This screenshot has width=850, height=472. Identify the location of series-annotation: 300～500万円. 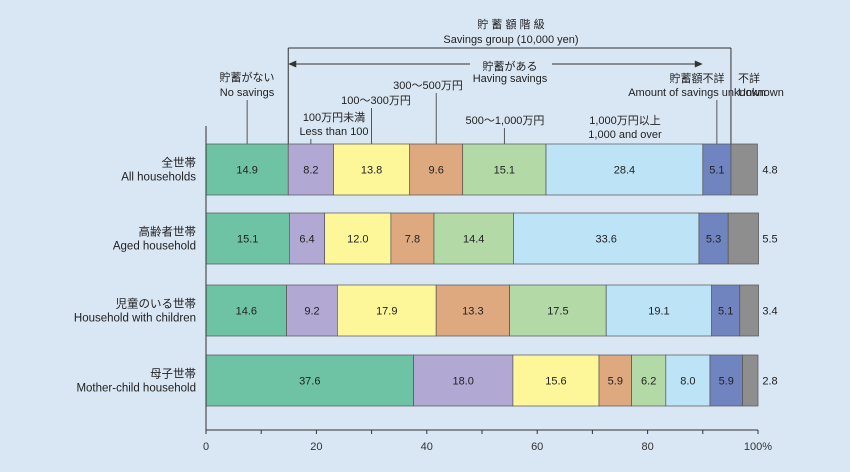
(428, 112).